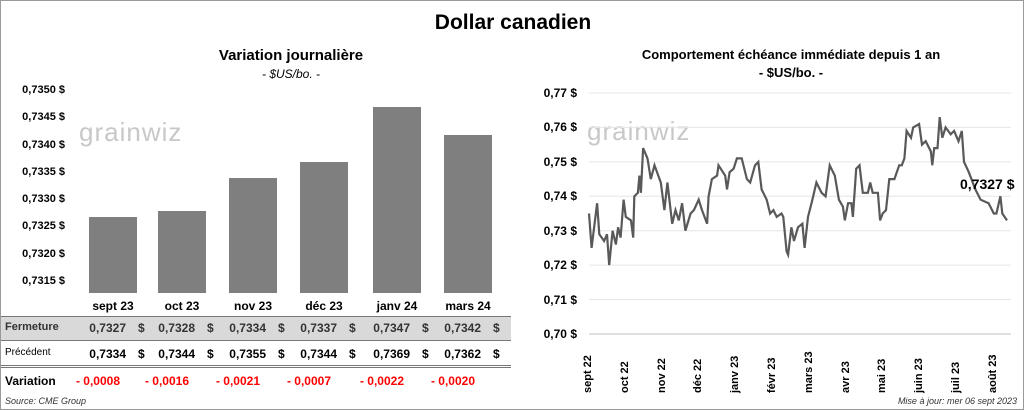 The image size is (1024, 410). What do you see at coordinates (560, 196) in the screenshot?
I see `y-tick-label: 0,74 $` at bounding box center [560, 196].